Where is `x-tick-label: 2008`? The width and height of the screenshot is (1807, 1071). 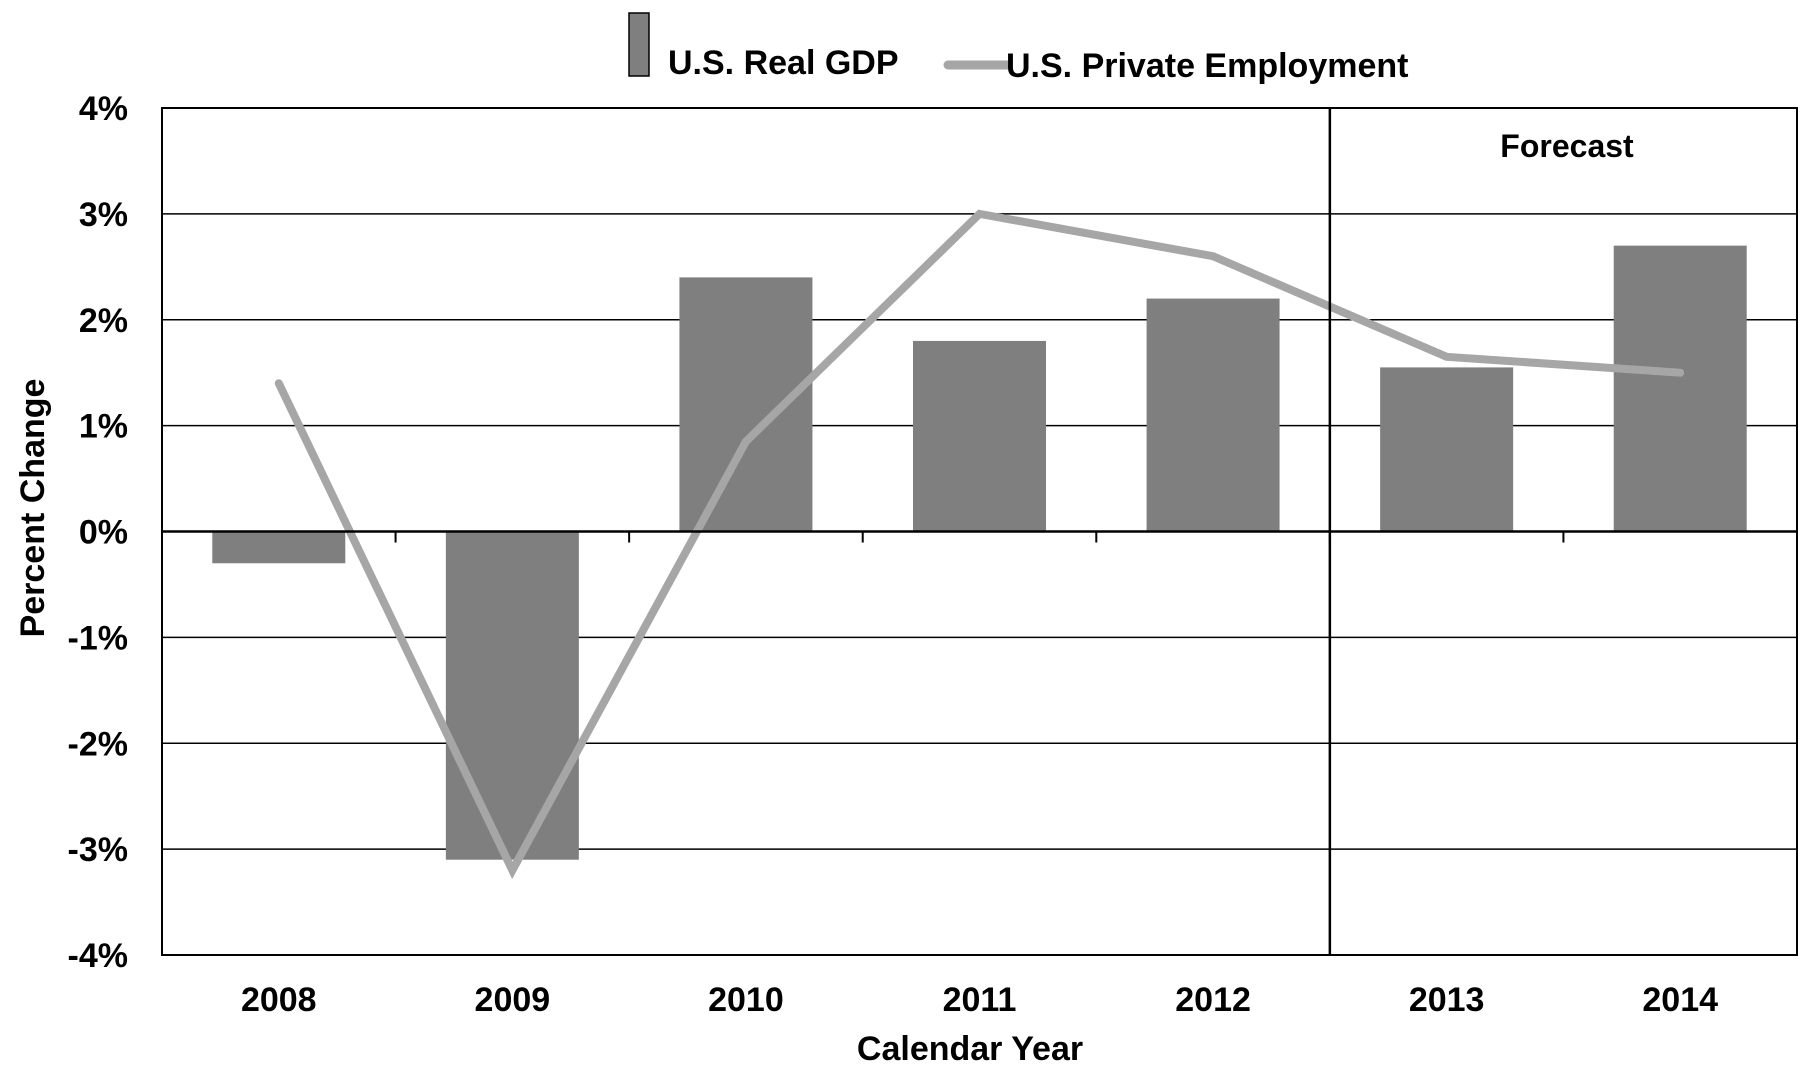
x-tick-label: 2008 is located at coordinates (279, 1000).